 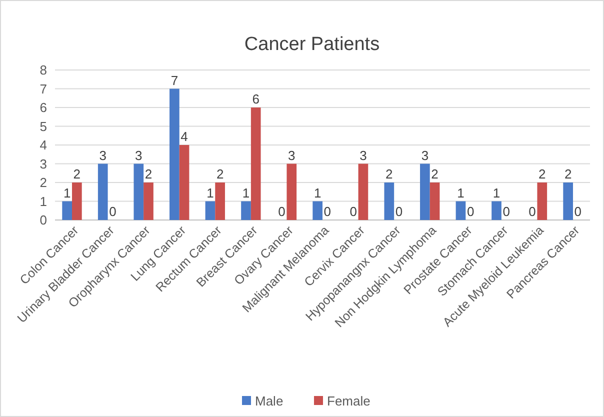 What do you see at coordinates (43, 220) in the screenshot?
I see `y-tick-label: 0` at bounding box center [43, 220].